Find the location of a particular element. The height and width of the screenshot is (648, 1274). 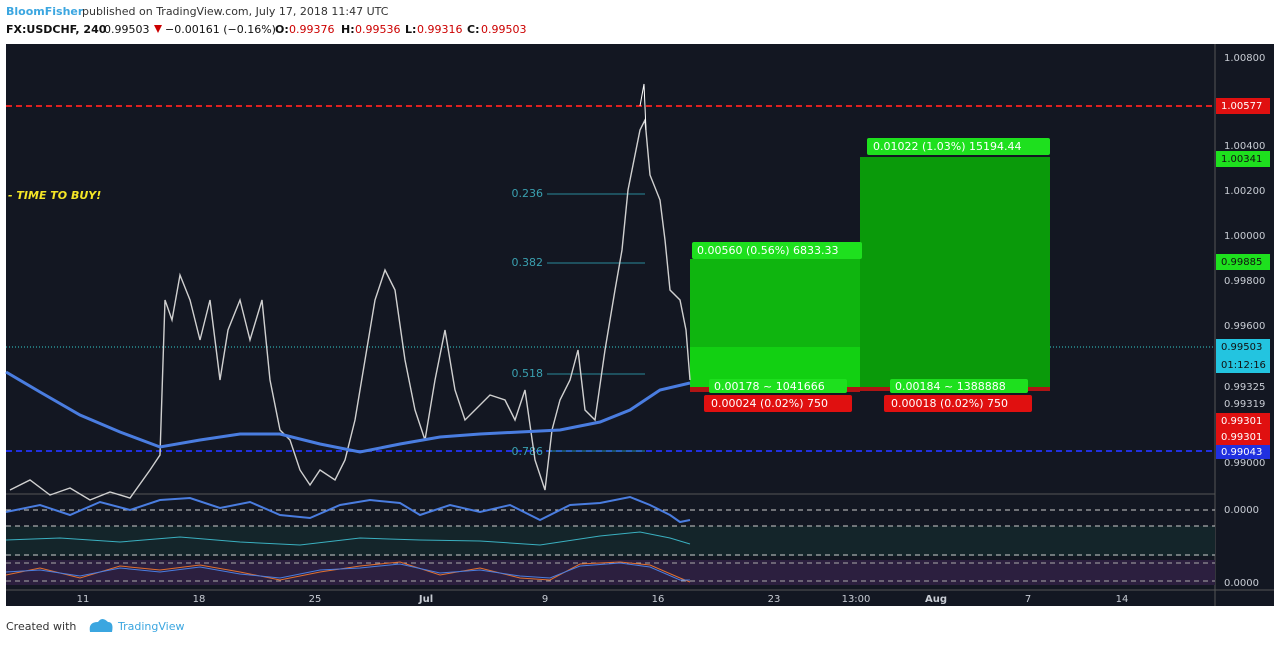

change: −0.00161 (−0.16%) is located at coordinates (220, 29).